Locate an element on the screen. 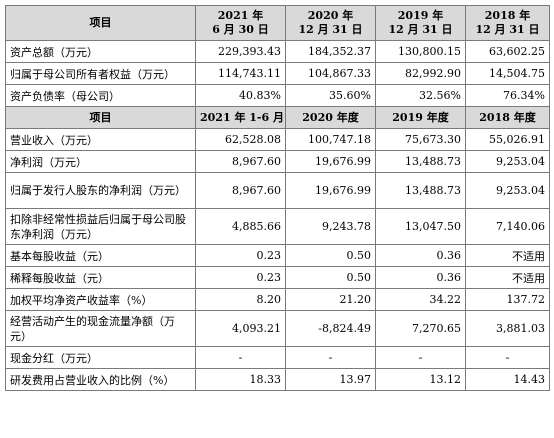  row-value: 34.22 is located at coordinates (420, 299).